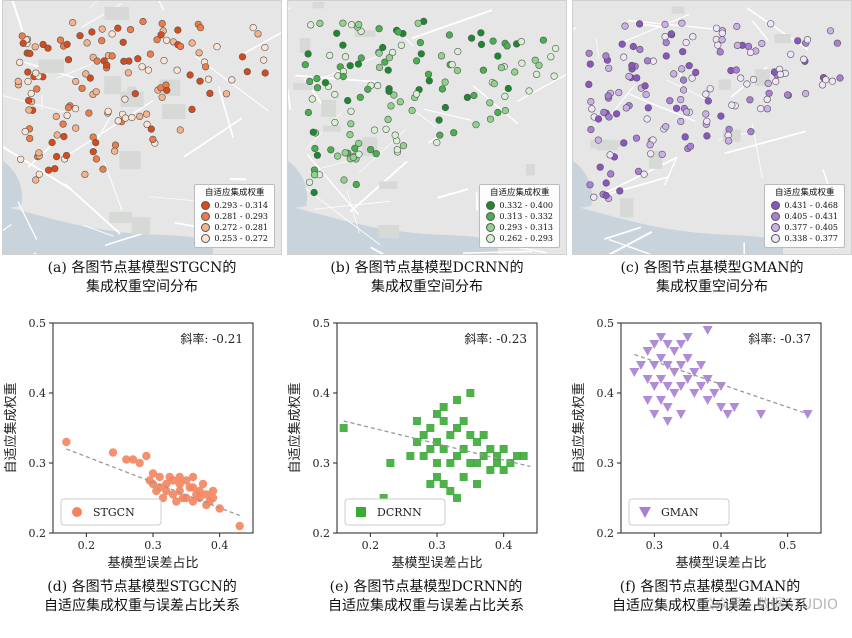 This screenshot has width=852, height=638. Describe the element at coordinates (606, 533) in the screenshot. I see `y-tick-label: 0.2` at that location.